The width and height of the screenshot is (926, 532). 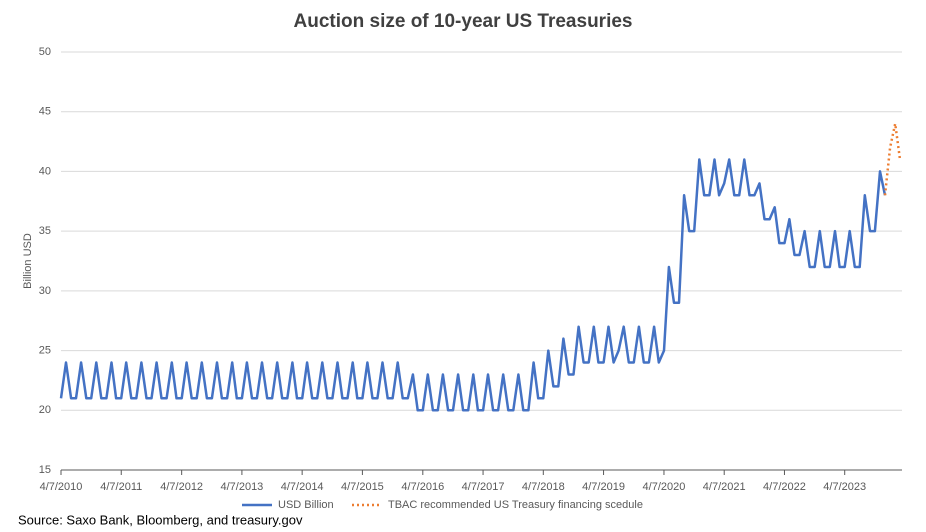 I want to click on y-tick-label: 40, so click(x=45, y=171).